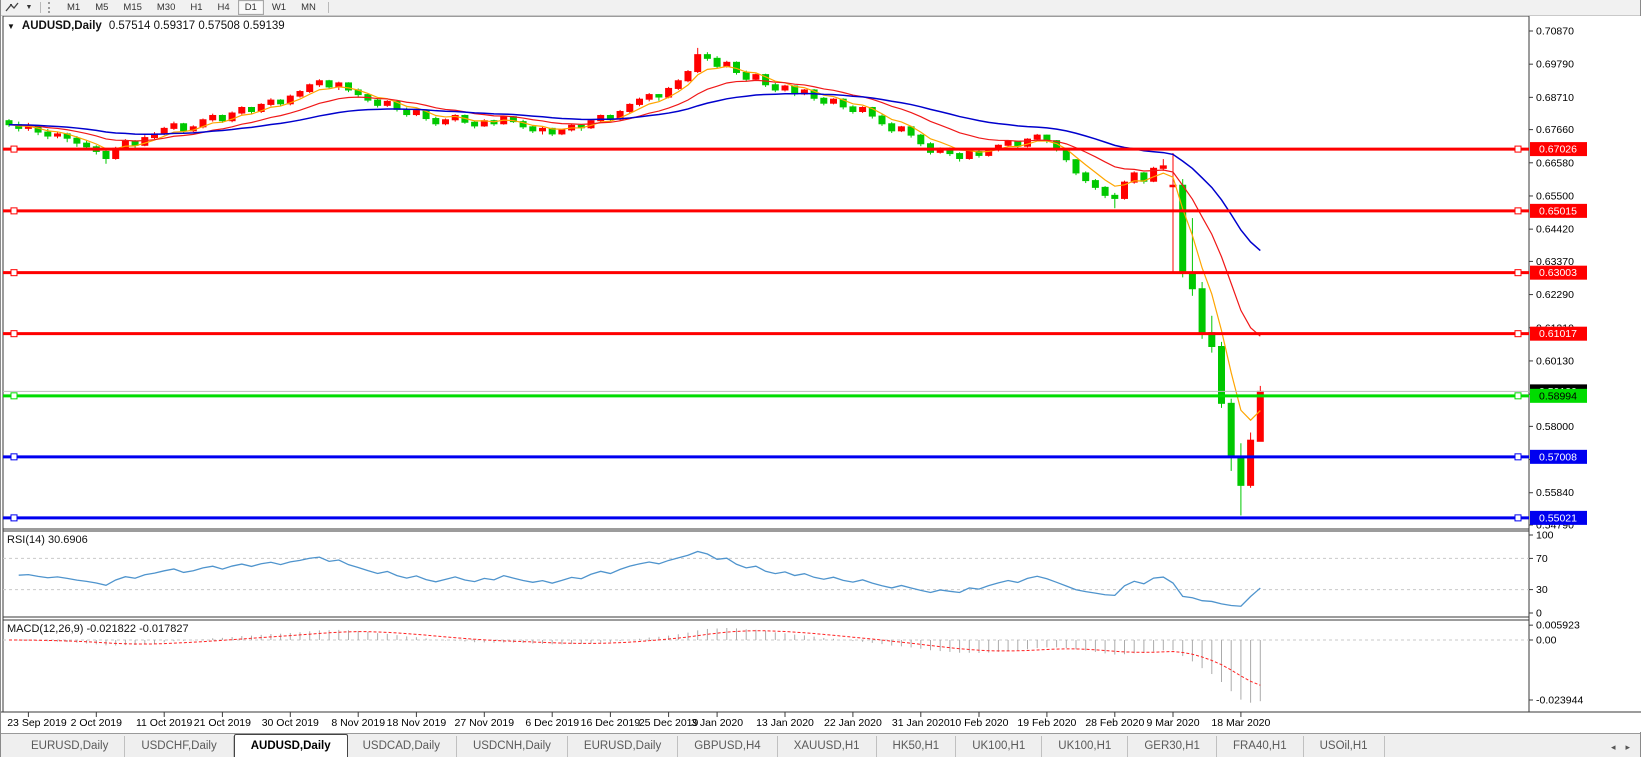 This screenshot has height=757, width=1641. What do you see at coordinates (11, 26) in the screenshot?
I see `chart-dropdown-caret-icon: ▼` at bounding box center [11, 26].